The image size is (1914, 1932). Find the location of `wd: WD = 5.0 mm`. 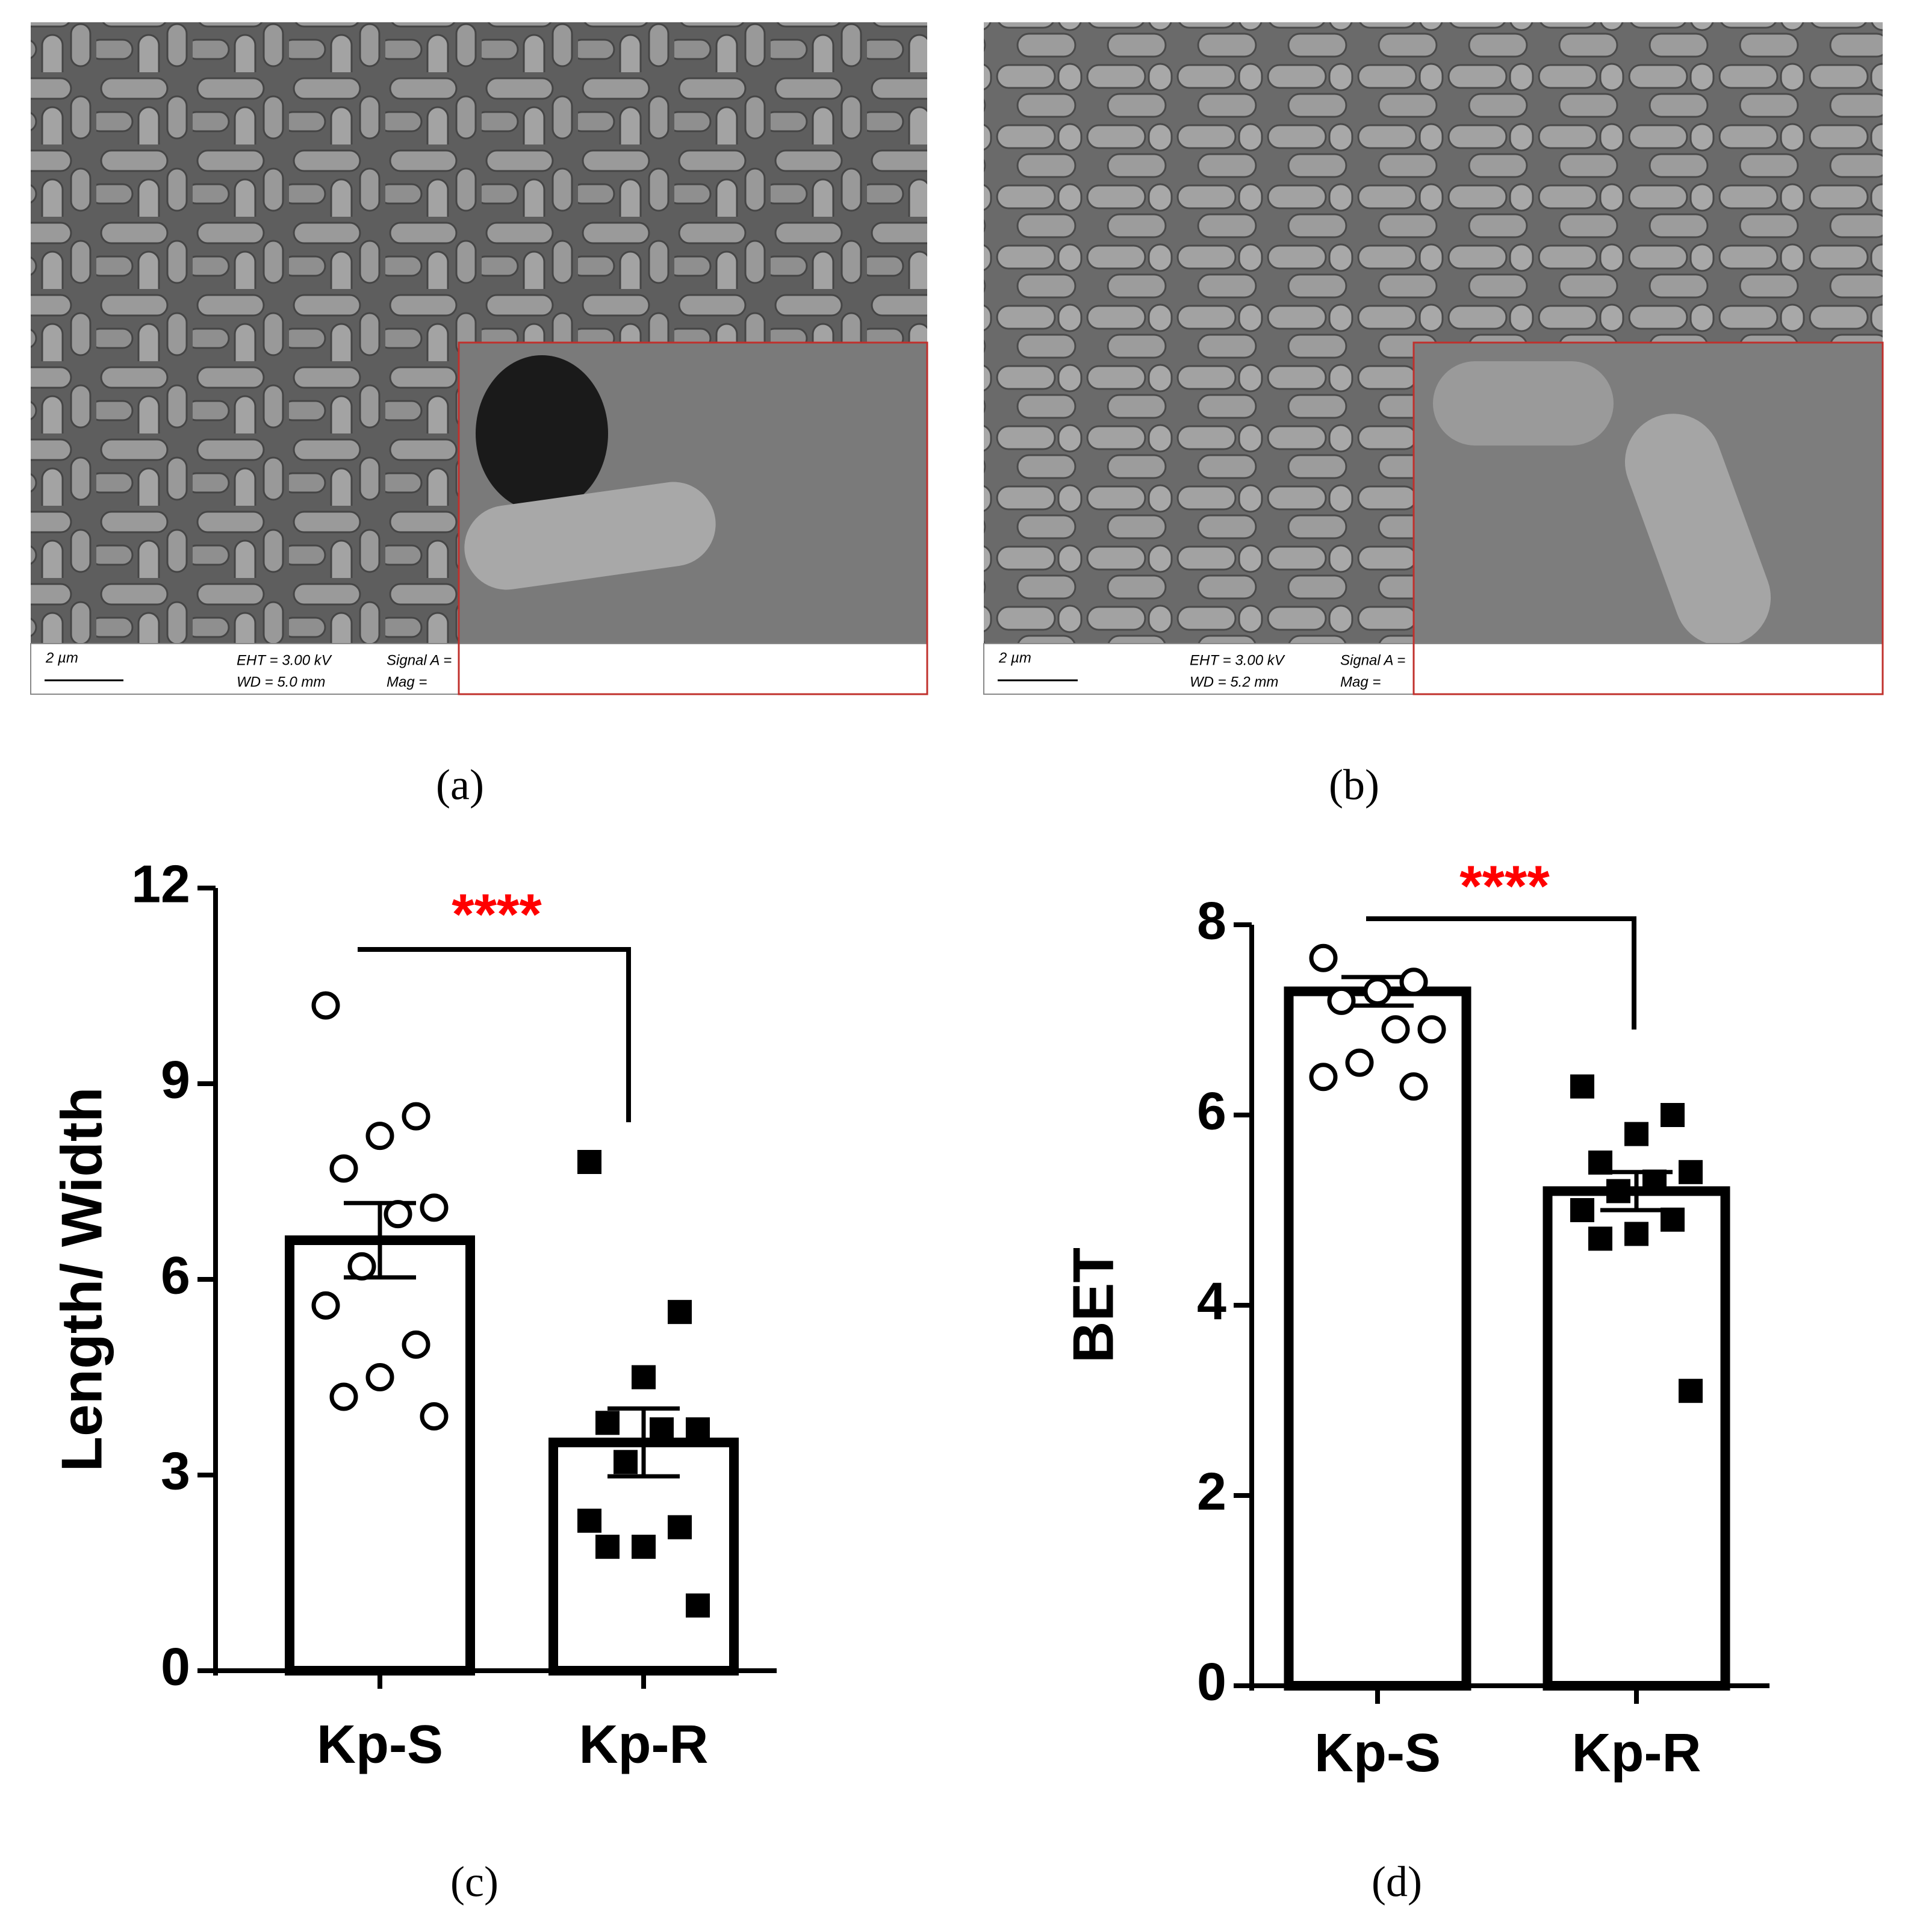

wd: WD = 5.0 mm is located at coordinates (281, 682).